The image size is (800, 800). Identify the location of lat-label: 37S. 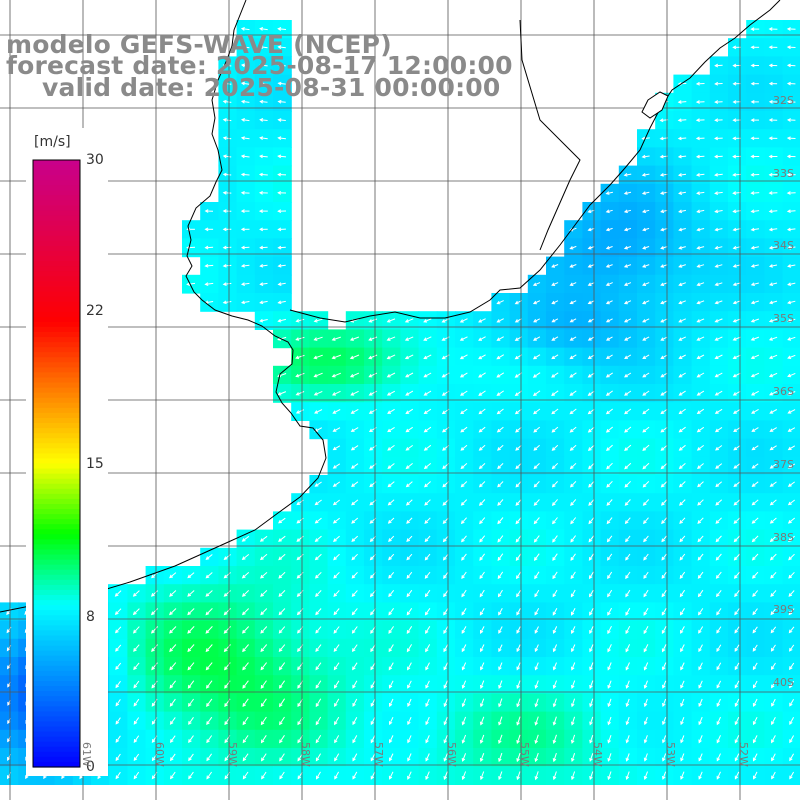
(783, 464).